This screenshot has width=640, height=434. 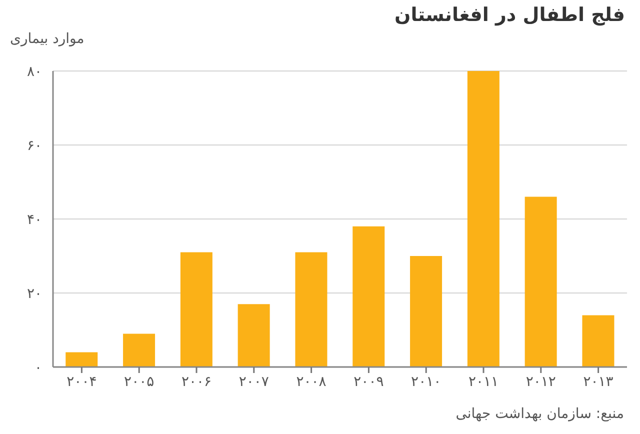 I want to click on y-tick-label: ۴۰, so click(x=34, y=220).